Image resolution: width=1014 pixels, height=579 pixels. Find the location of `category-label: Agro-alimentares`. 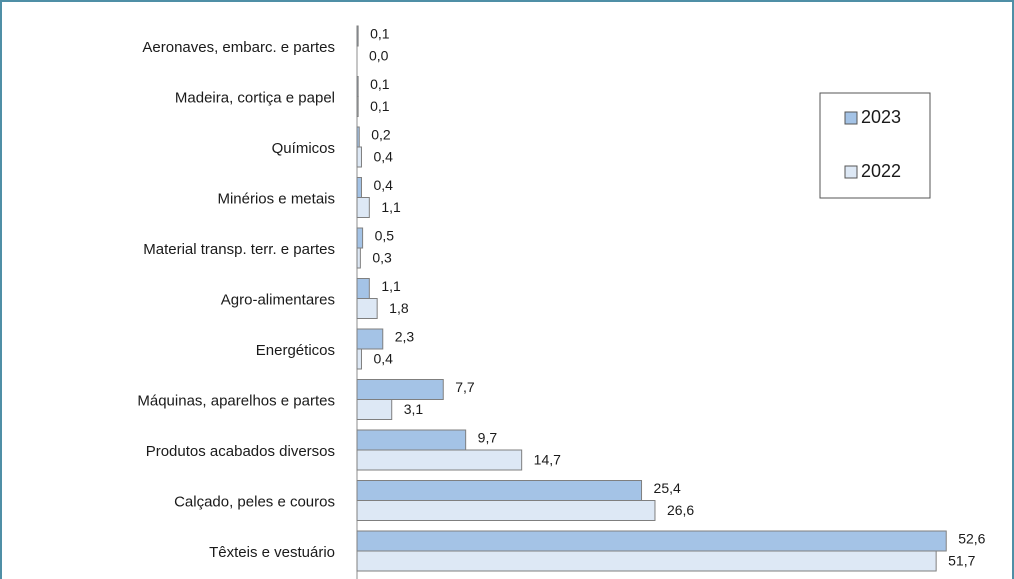

category-label: Agro-alimentares is located at coordinates (278, 299).